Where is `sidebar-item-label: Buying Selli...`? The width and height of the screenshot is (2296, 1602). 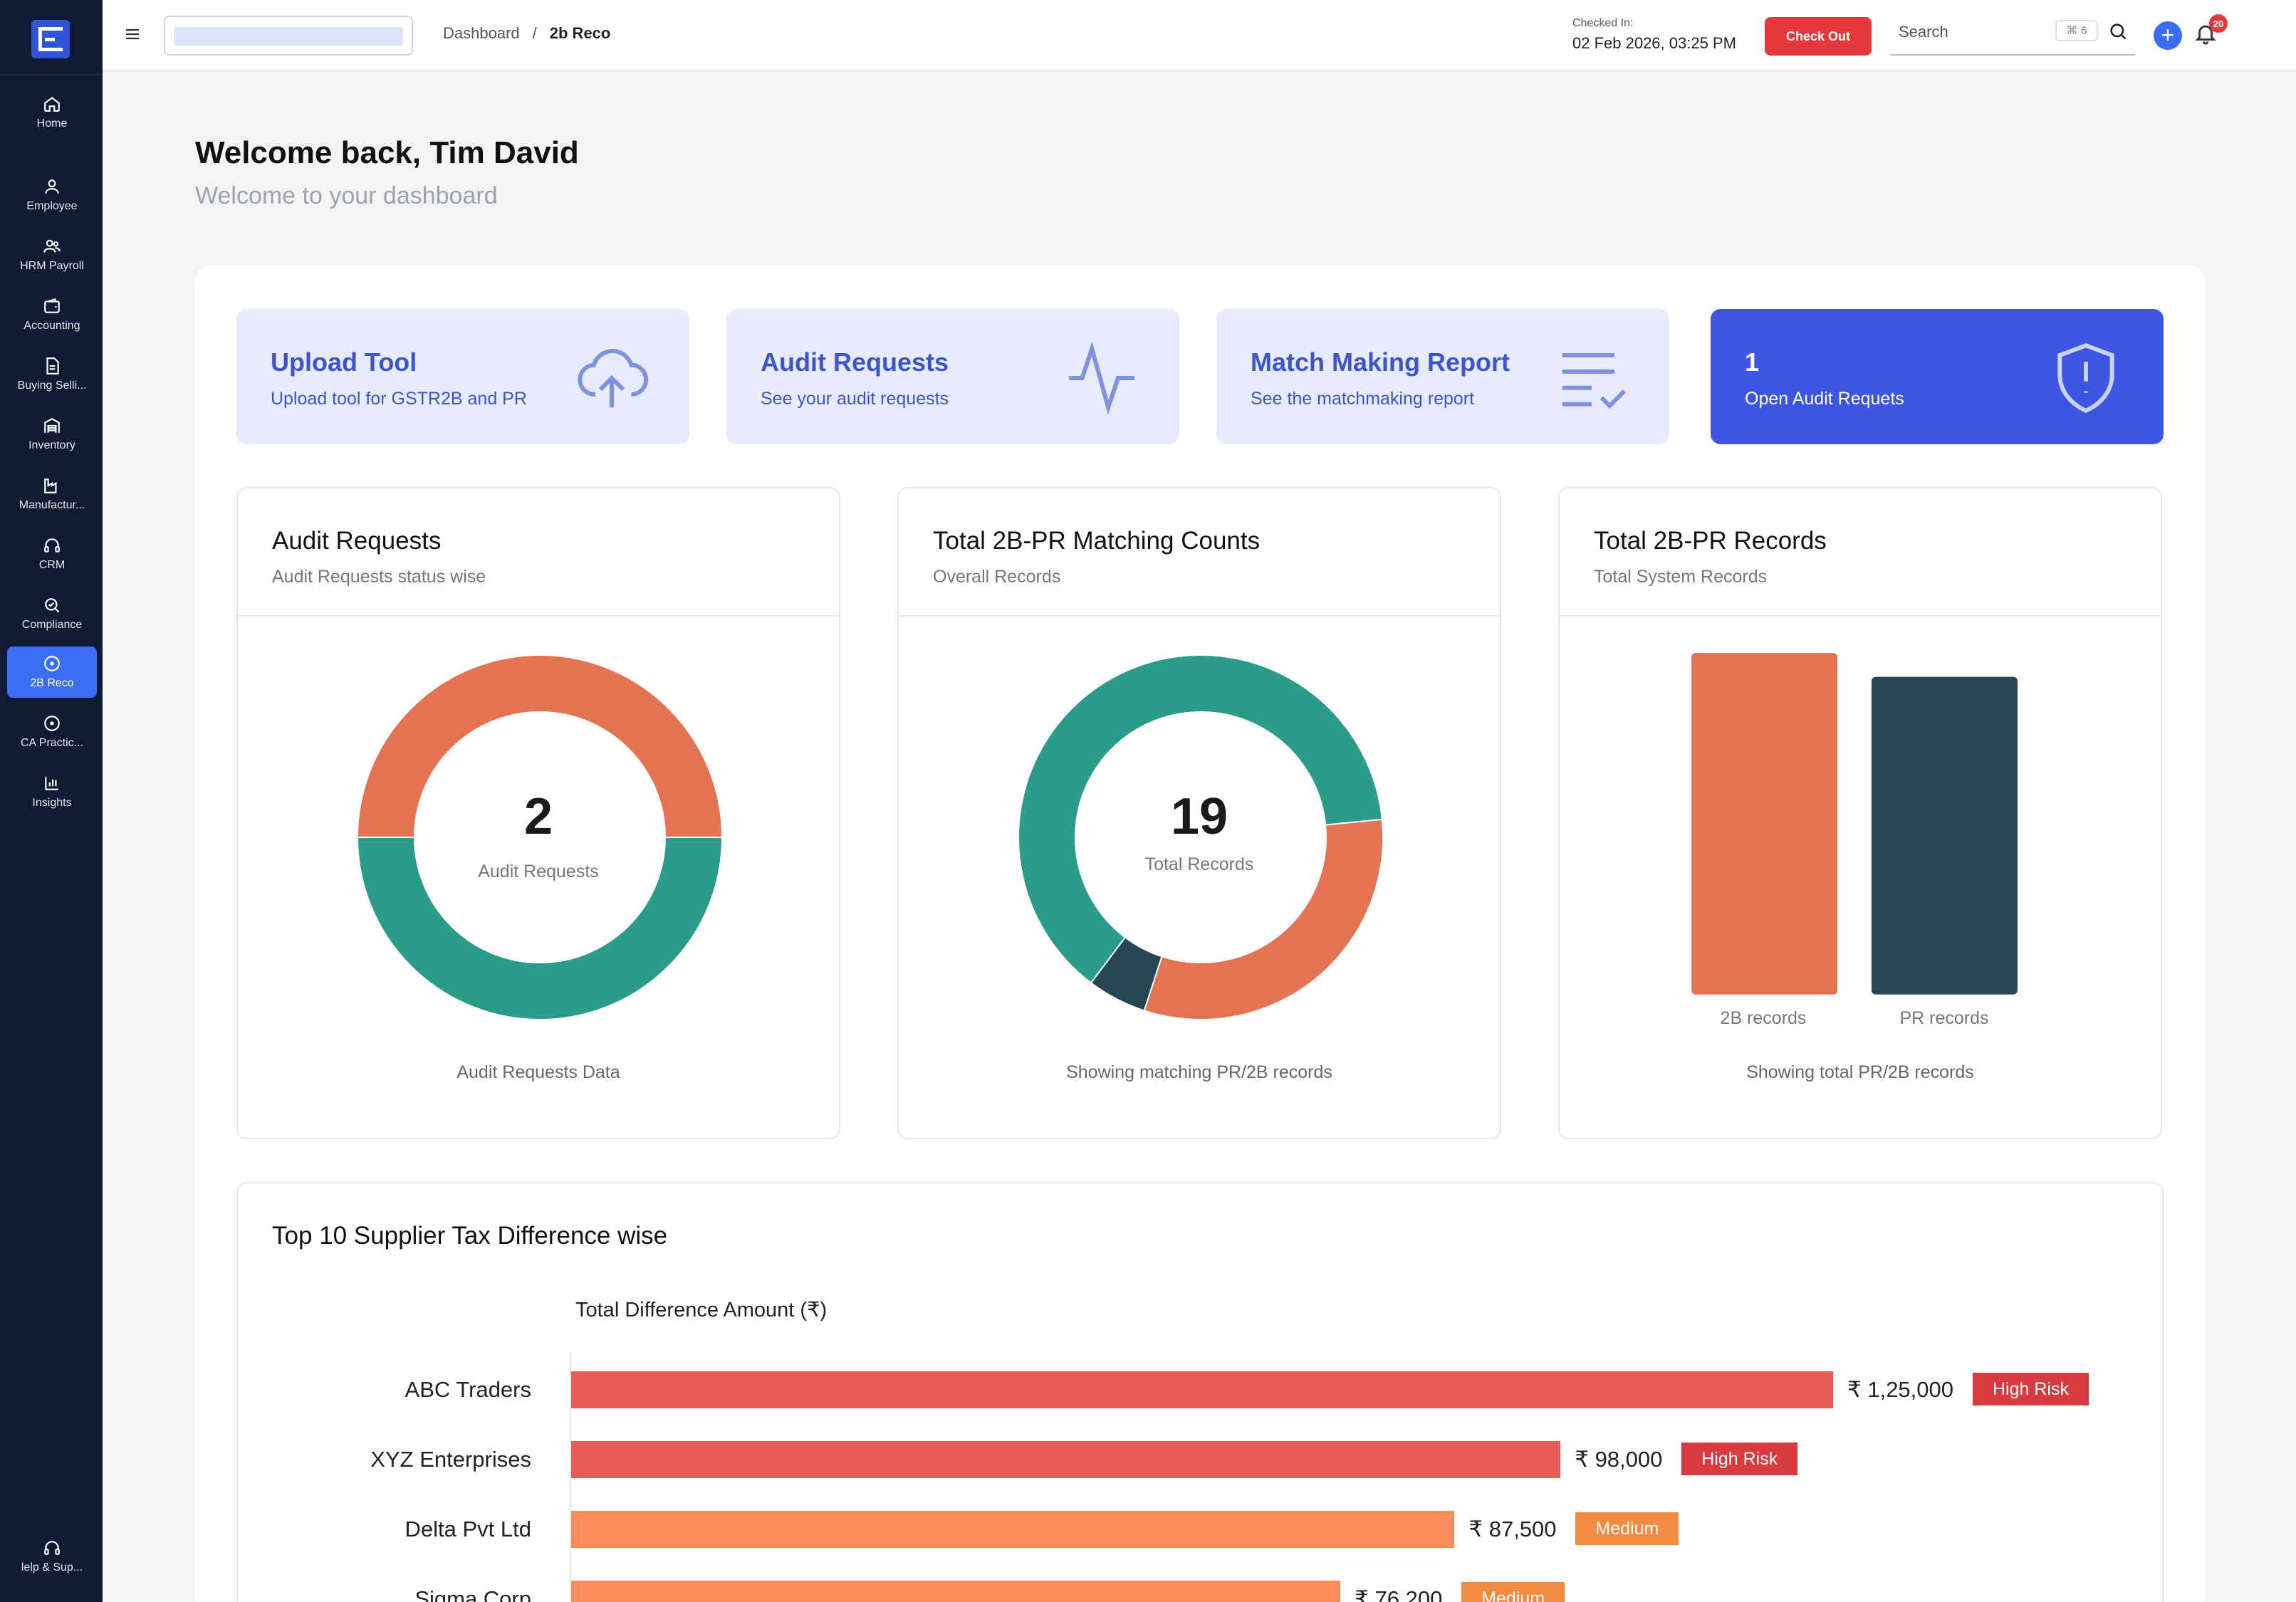 sidebar-item-label: Buying Selli... is located at coordinates (52, 385).